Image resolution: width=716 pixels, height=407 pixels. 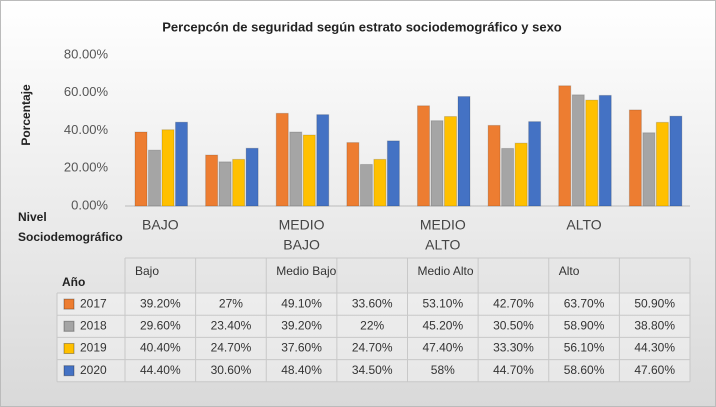 What do you see at coordinates (86, 53) in the screenshot?
I see `y-tick-label: 80.00%` at bounding box center [86, 53].